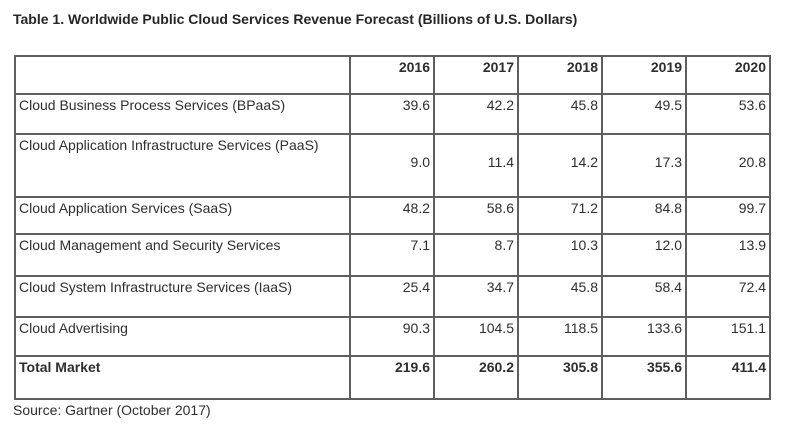 The width and height of the screenshot is (805, 431). I want to click on cell-value: 39.6, so click(392, 114).